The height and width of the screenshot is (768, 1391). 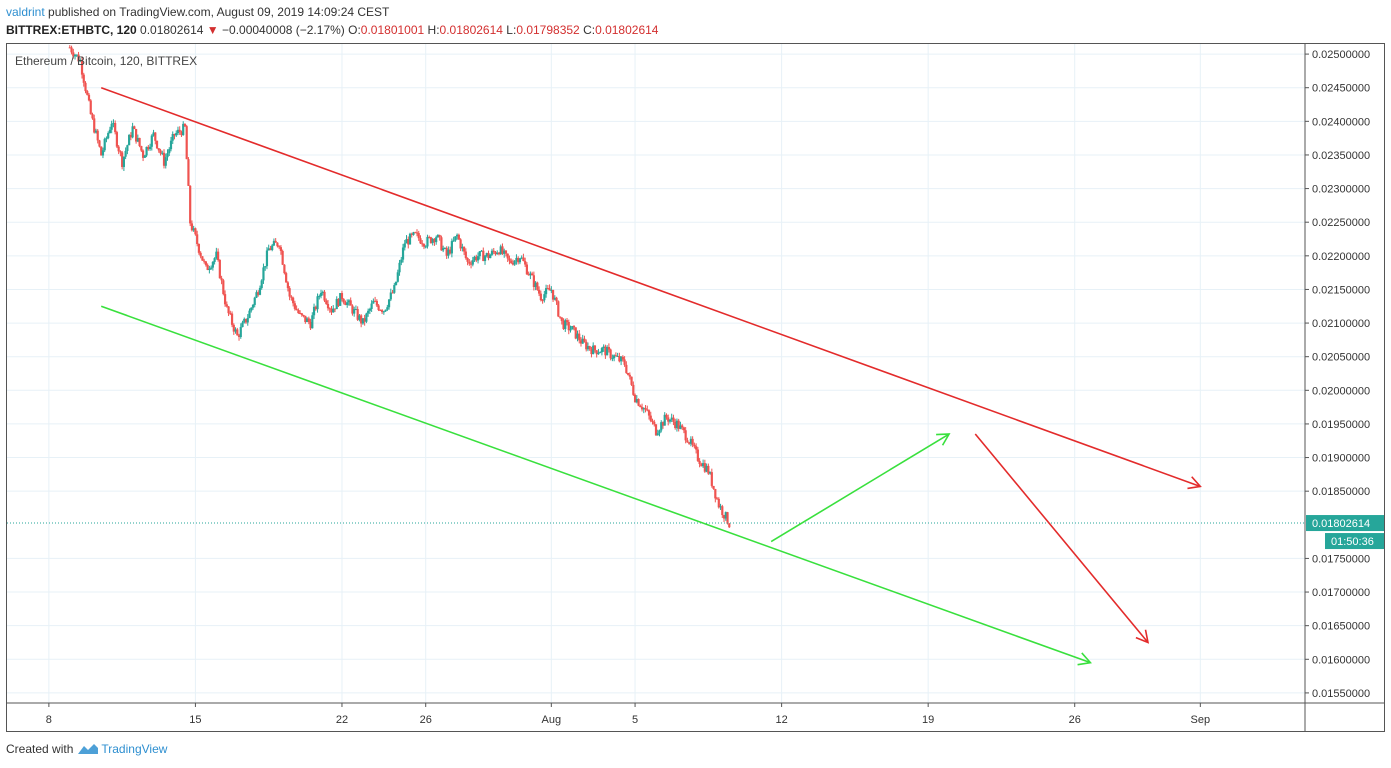 What do you see at coordinates (433, 30) in the screenshot?
I see `high-label: H:` at bounding box center [433, 30].